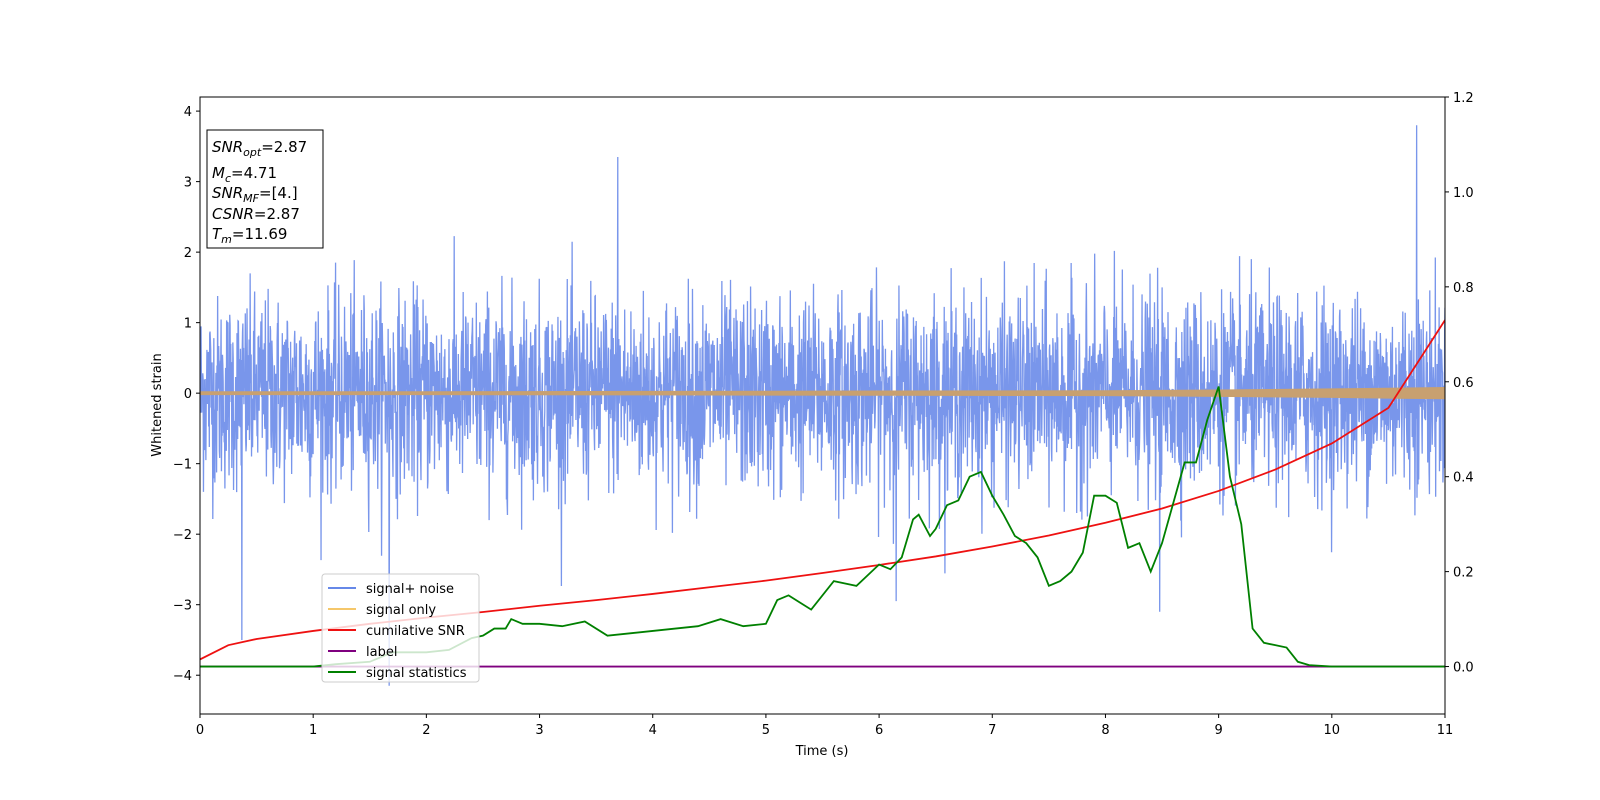 The image size is (1600, 800). Describe the element at coordinates (992, 730) in the screenshot. I see `x-tick-label: 7` at that location.